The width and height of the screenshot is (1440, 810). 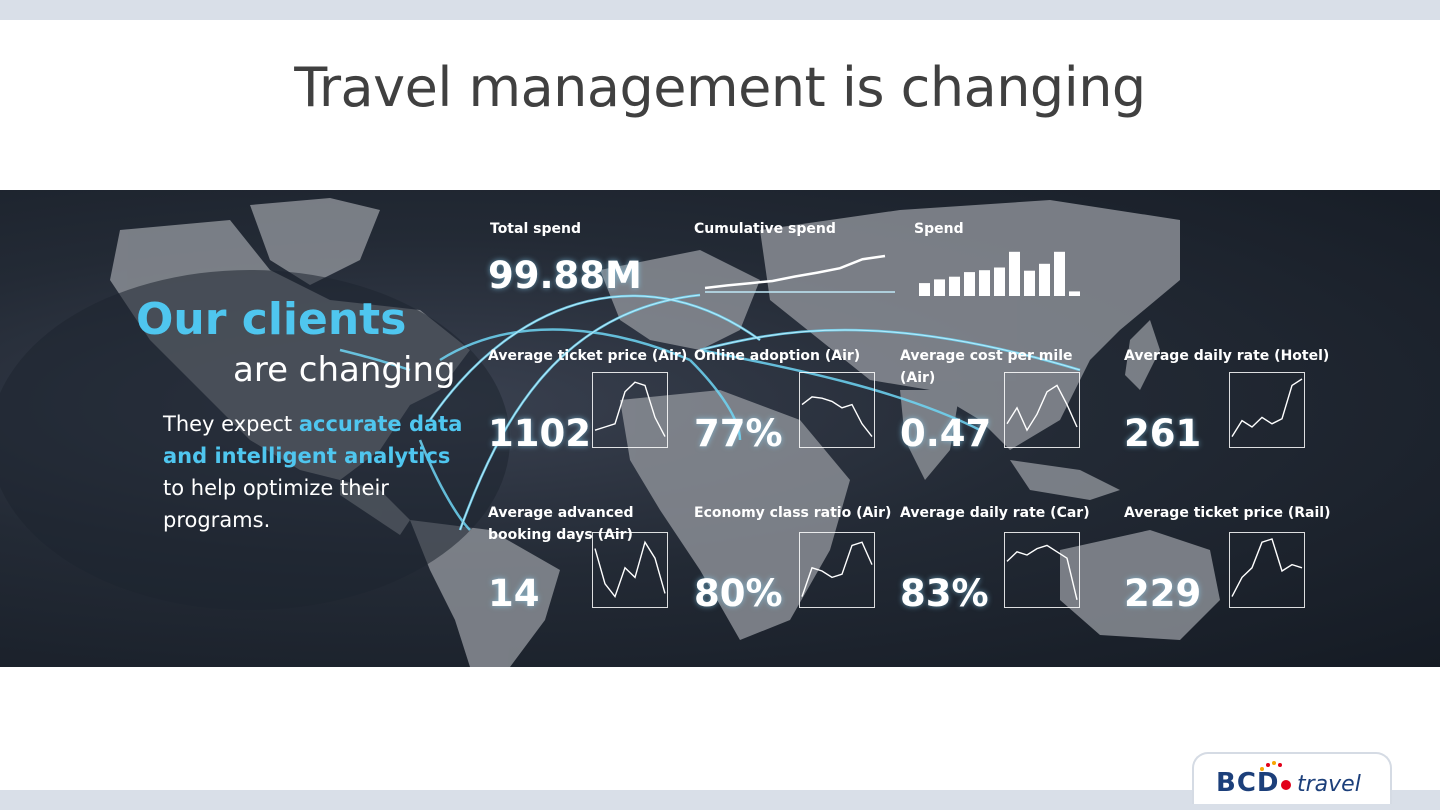 What do you see at coordinates (1292, 778) in the screenshot?
I see `bcd-travel-logo: BCD travel` at bounding box center [1292, 778].